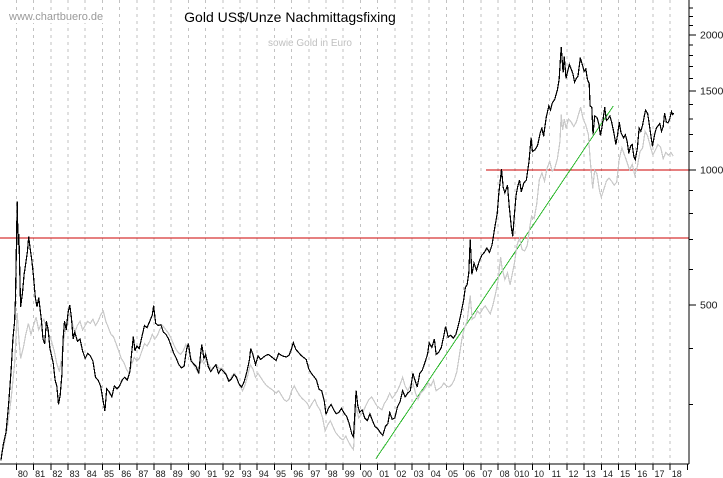 The width and height of the screenshot is (723, 478). Describe the element at coordinates (109, 473) in the screenshot. I see `year-label: 85` at that location.